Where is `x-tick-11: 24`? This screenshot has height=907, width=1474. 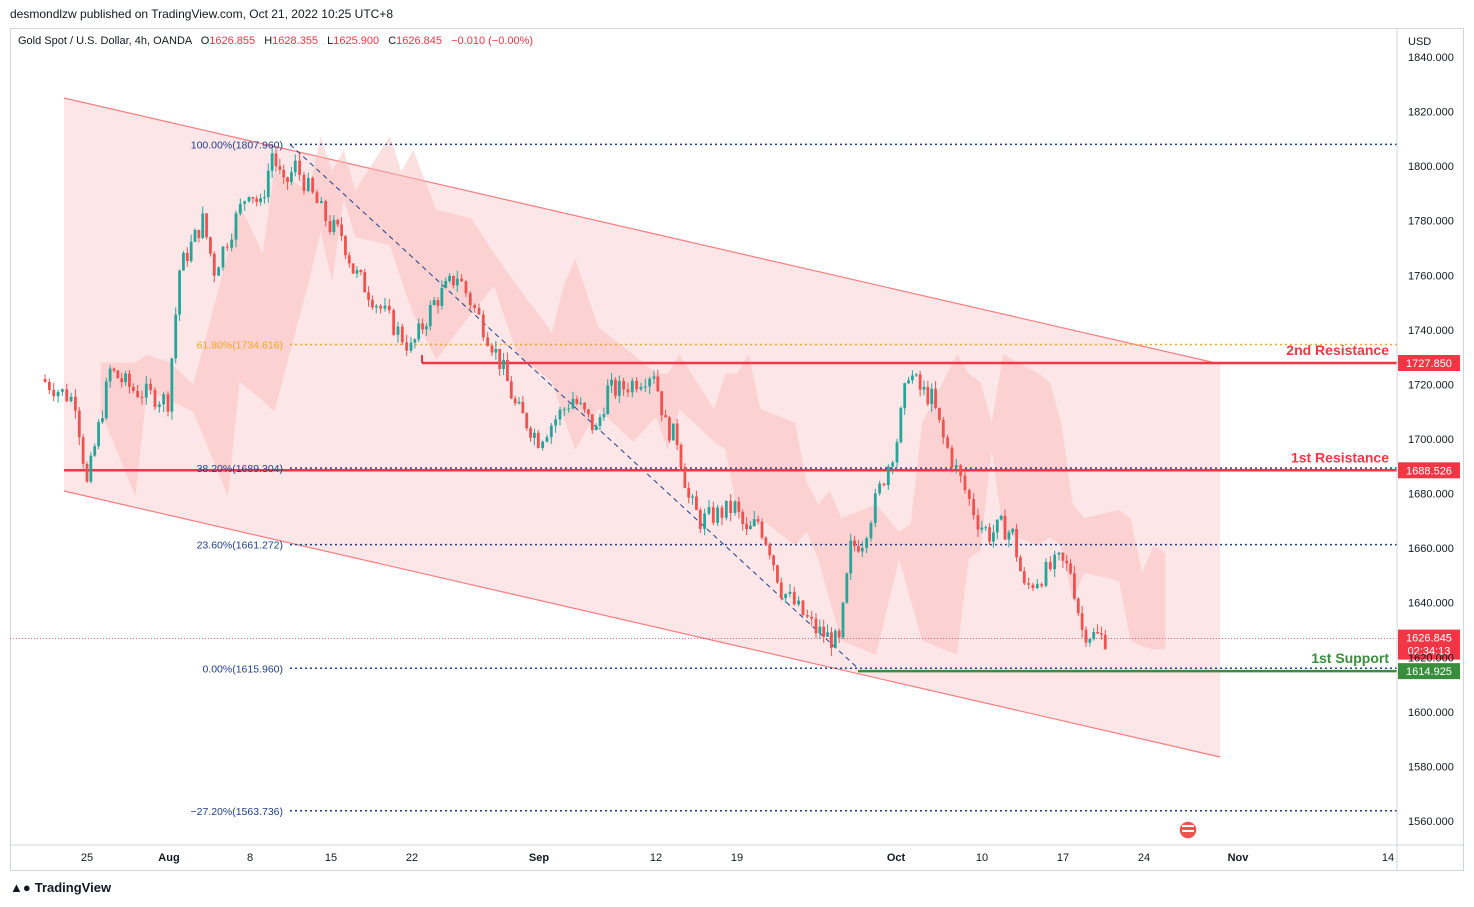
x-tick-11: 24 is located at coordinates (1144, 858).